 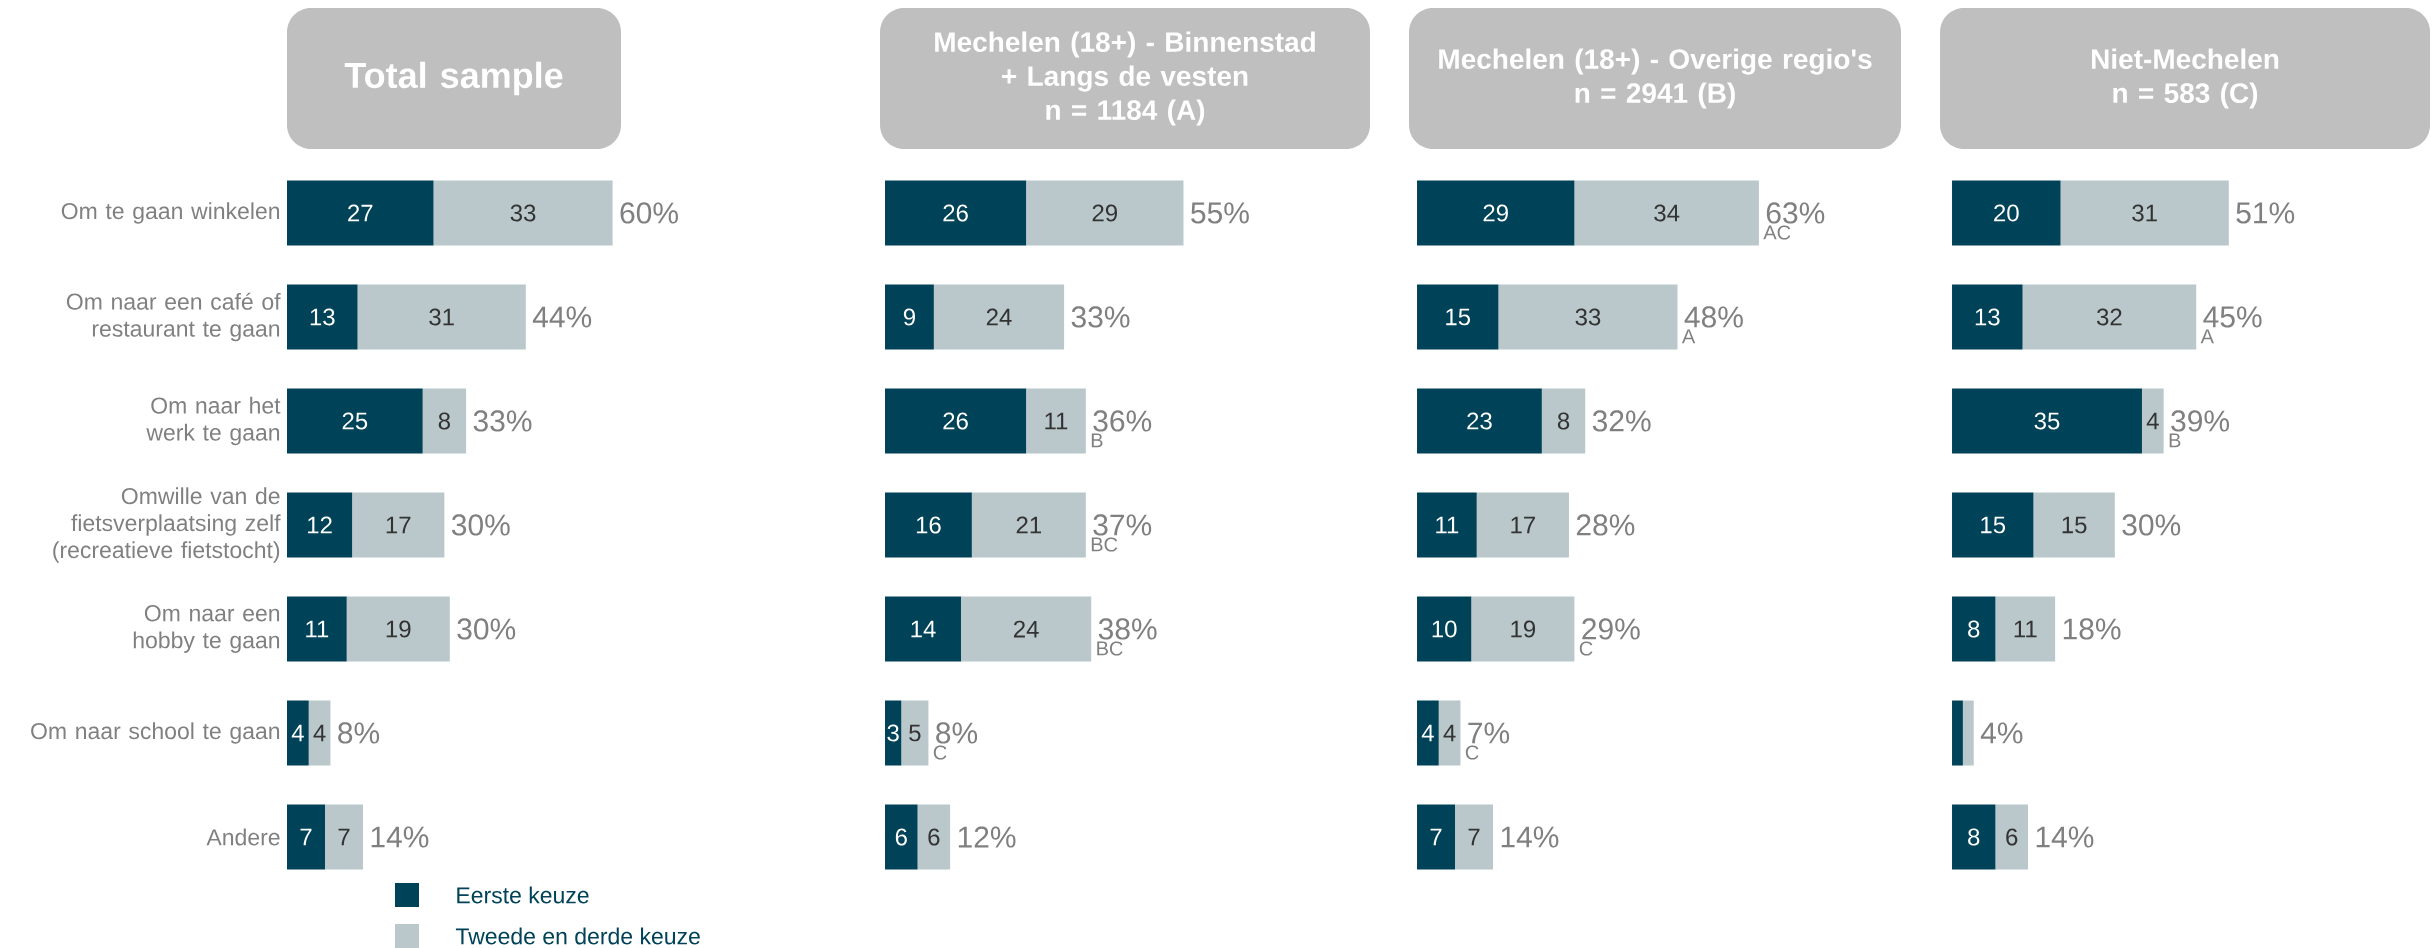 What do you see at coordinates (355, 421) in the screenshot?
I see `data-label: 25` at bounding box center [355, 421].